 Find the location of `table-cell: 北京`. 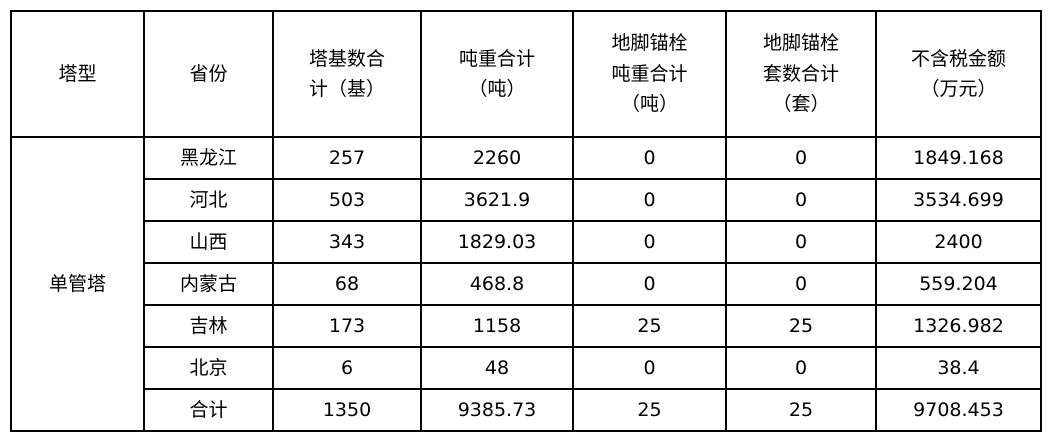

table-cell: 北京 is located at coordinates (208, 368).